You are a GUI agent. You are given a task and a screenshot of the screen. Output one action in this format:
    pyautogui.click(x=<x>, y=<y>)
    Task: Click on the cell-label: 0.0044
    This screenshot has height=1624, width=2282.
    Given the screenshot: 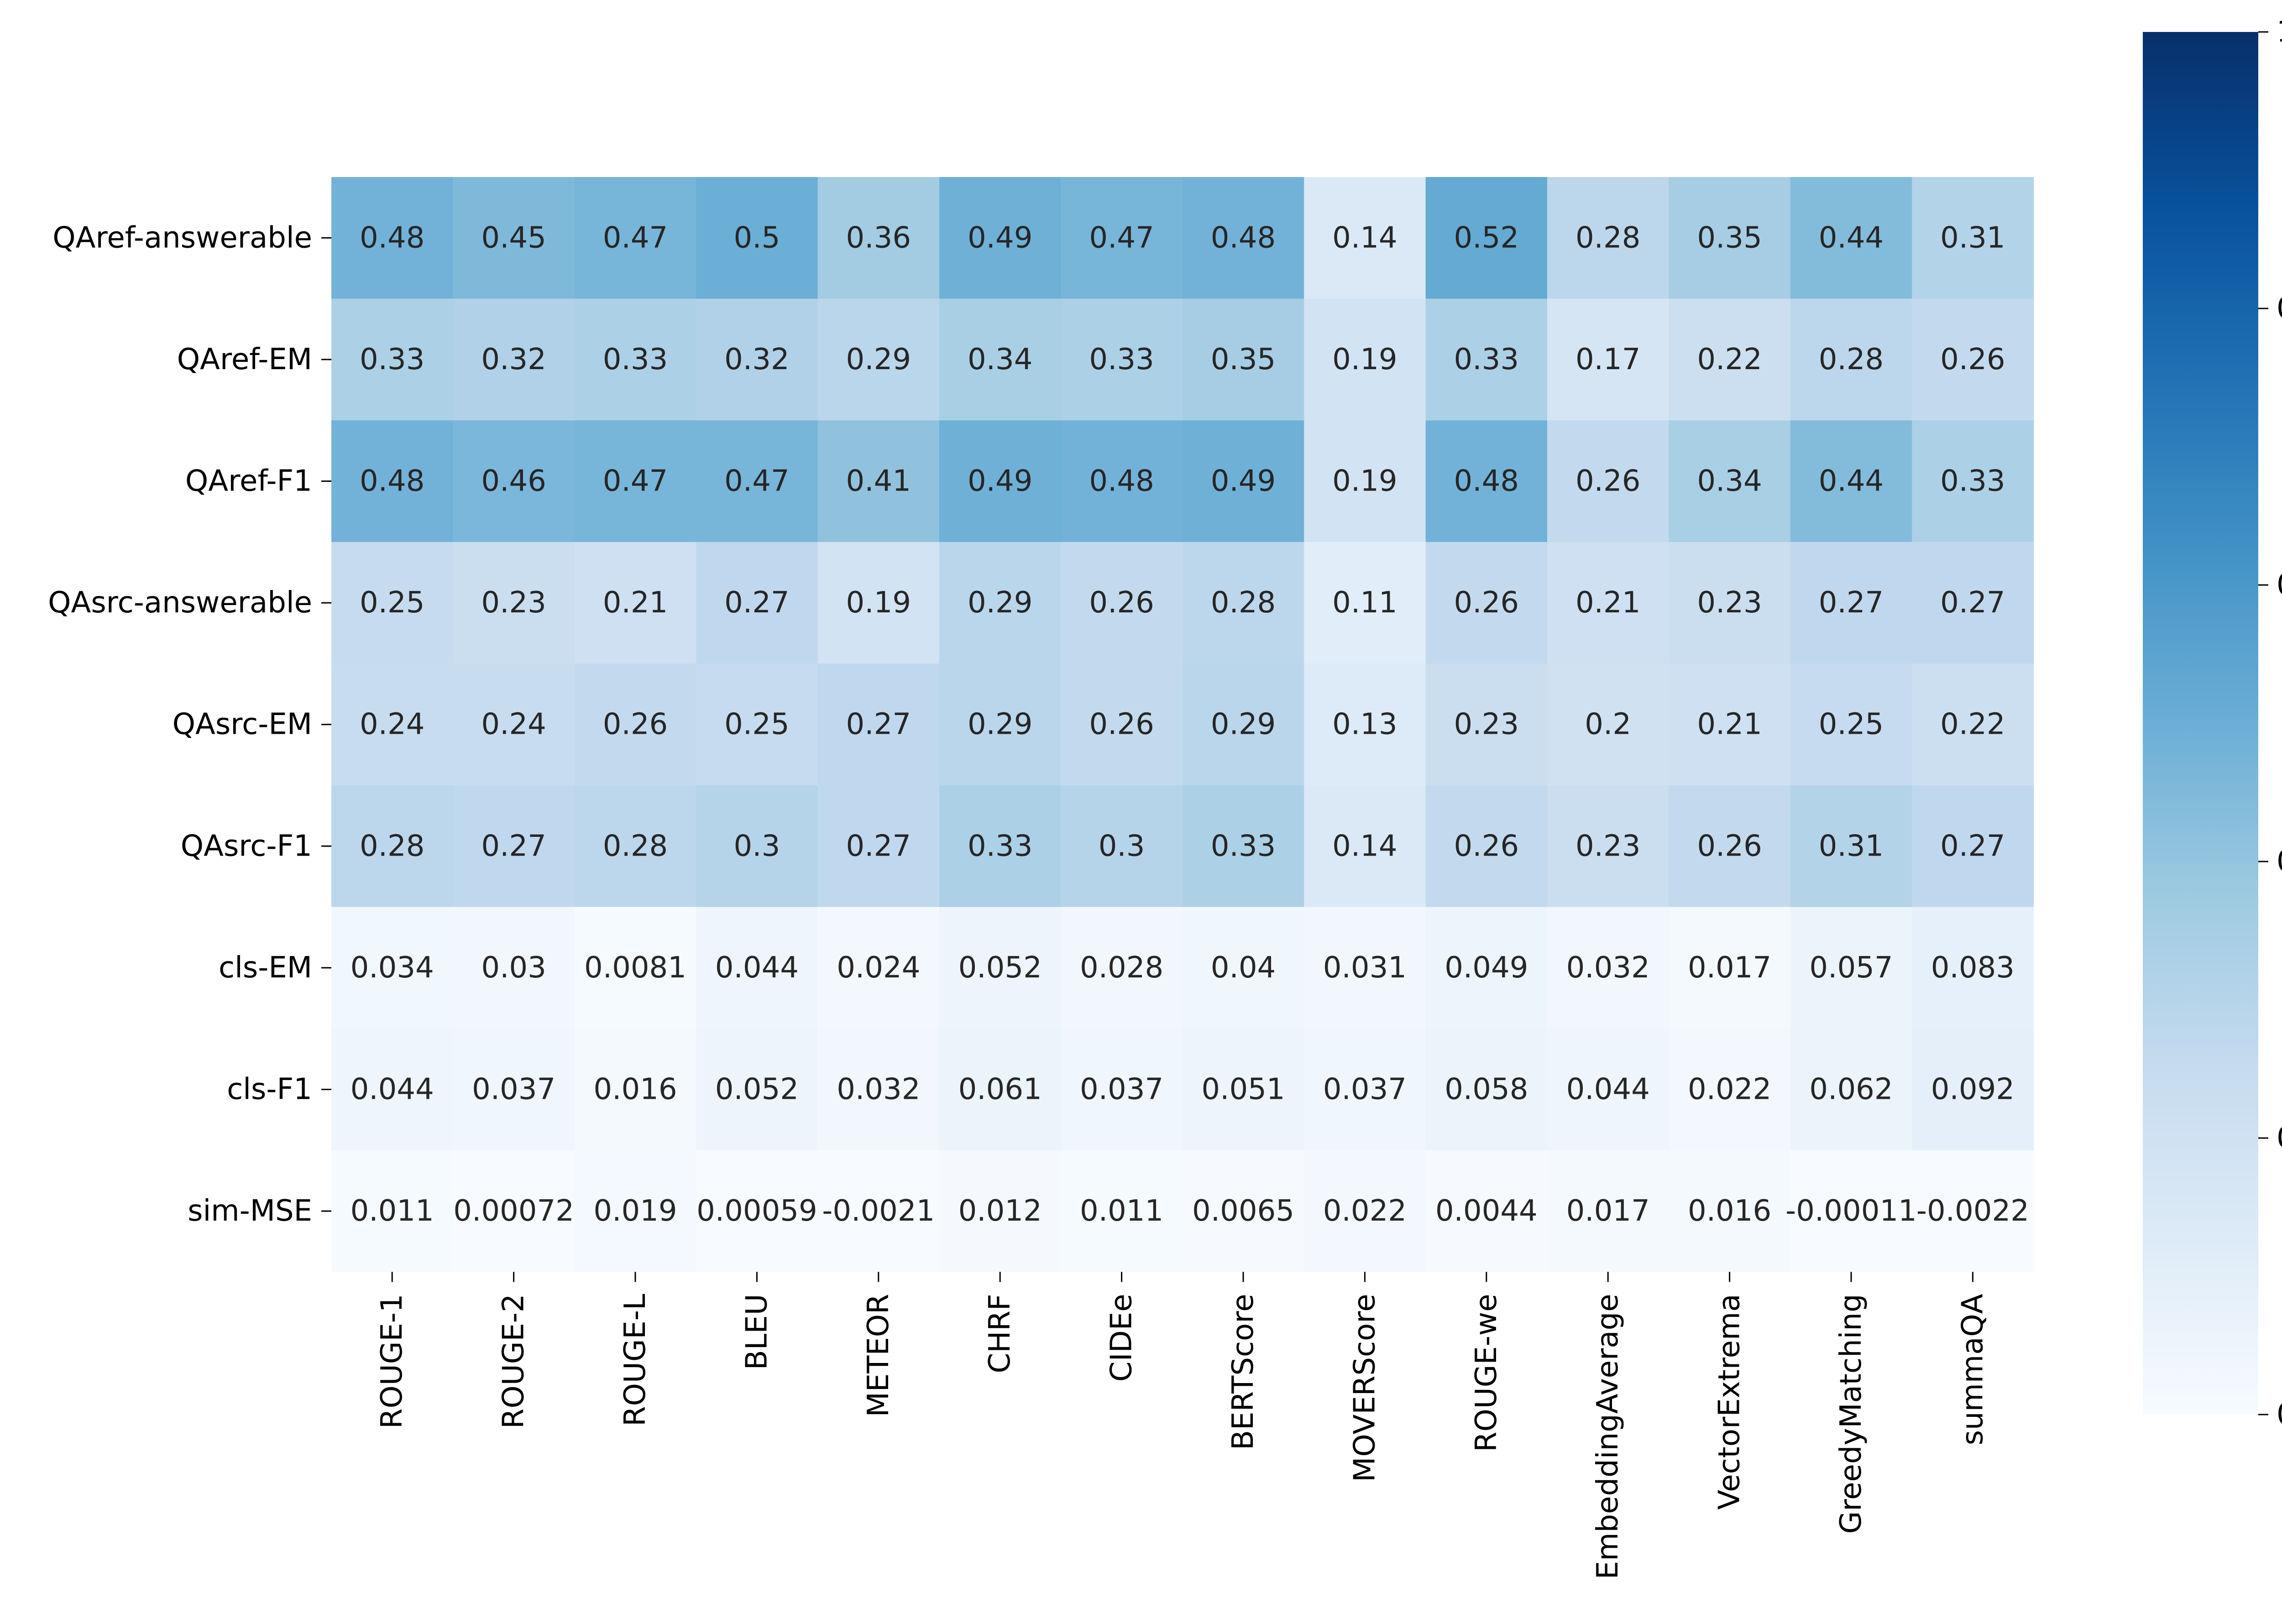 What is the action you would take?
    pyautogui.click(x=1486, y=1211)
    